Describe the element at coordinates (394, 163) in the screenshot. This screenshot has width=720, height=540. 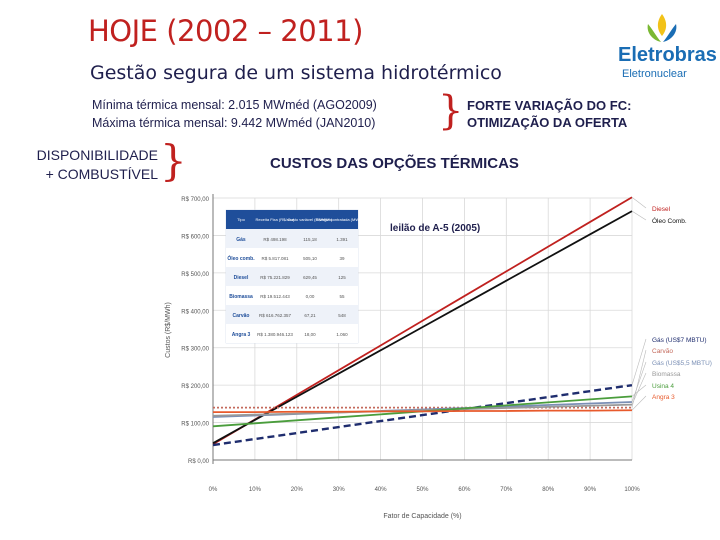
I see `costs-heading: CUSTOS DAS OPÇÕES TÉRMICAS` at that location.